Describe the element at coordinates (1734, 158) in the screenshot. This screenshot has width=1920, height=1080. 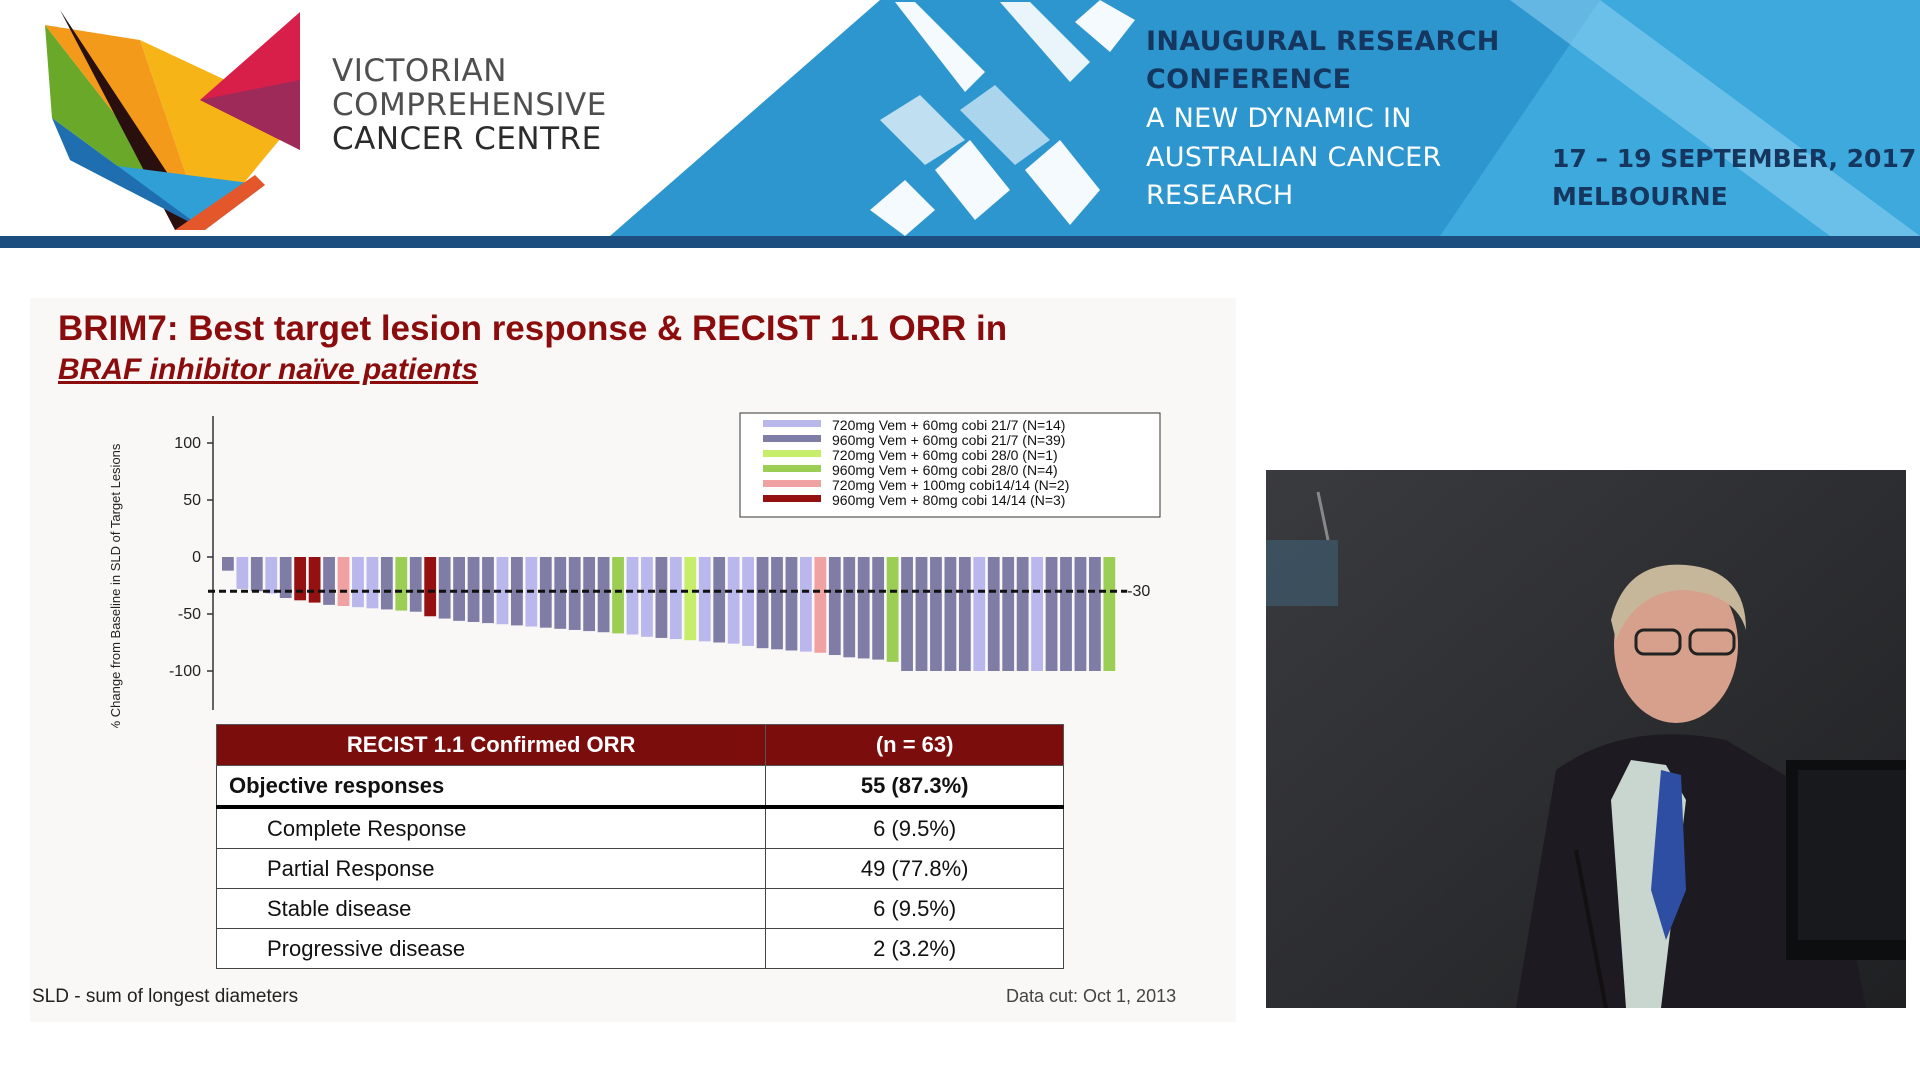
I see `conference-date: 17 – 19 SEPTEMBER, 2017` at that location.